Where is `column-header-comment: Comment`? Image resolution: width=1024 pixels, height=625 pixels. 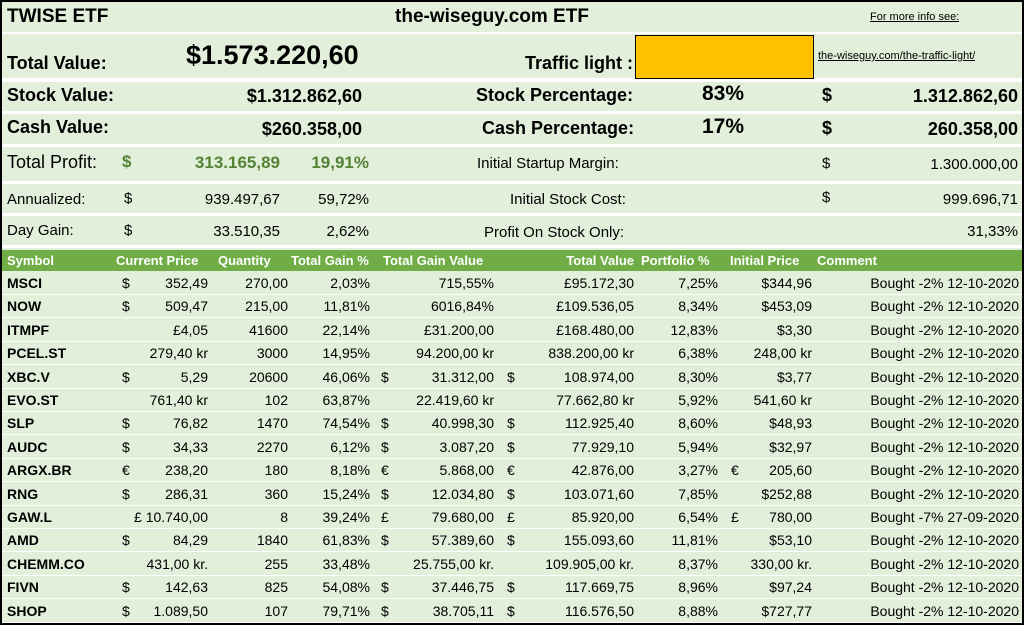 column-header-comment: Comment is located at coordinates (847, 260).